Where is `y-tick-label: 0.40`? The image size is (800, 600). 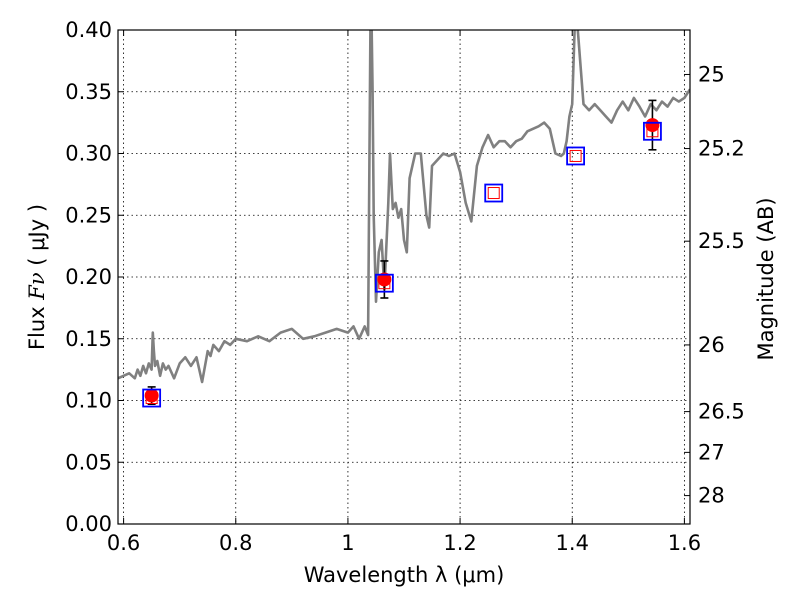 y-tick-label: 0.40 is located at coordinates (88, 30).